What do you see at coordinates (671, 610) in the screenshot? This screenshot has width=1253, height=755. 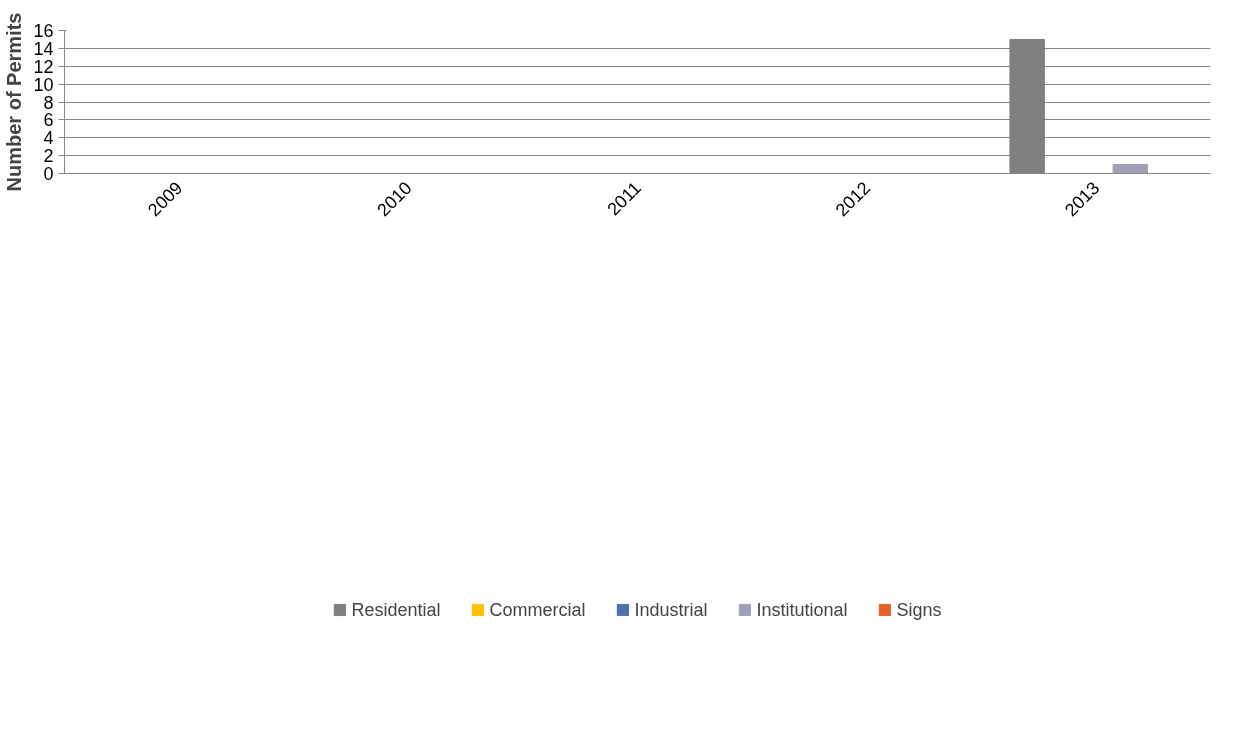 I see `legend-label: Industrial` at bounding box center [671, 610].